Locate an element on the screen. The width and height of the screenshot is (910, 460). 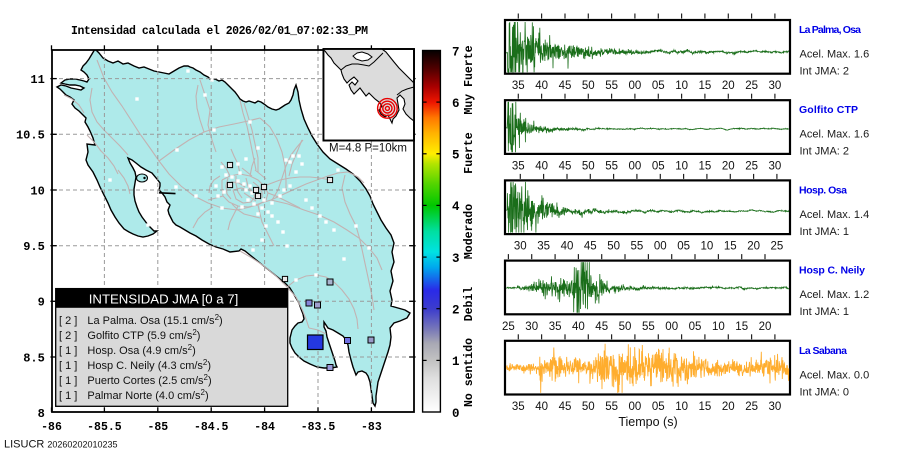
svg-text: LISUCR 20260202010235 is located at coordinates (60, 445).